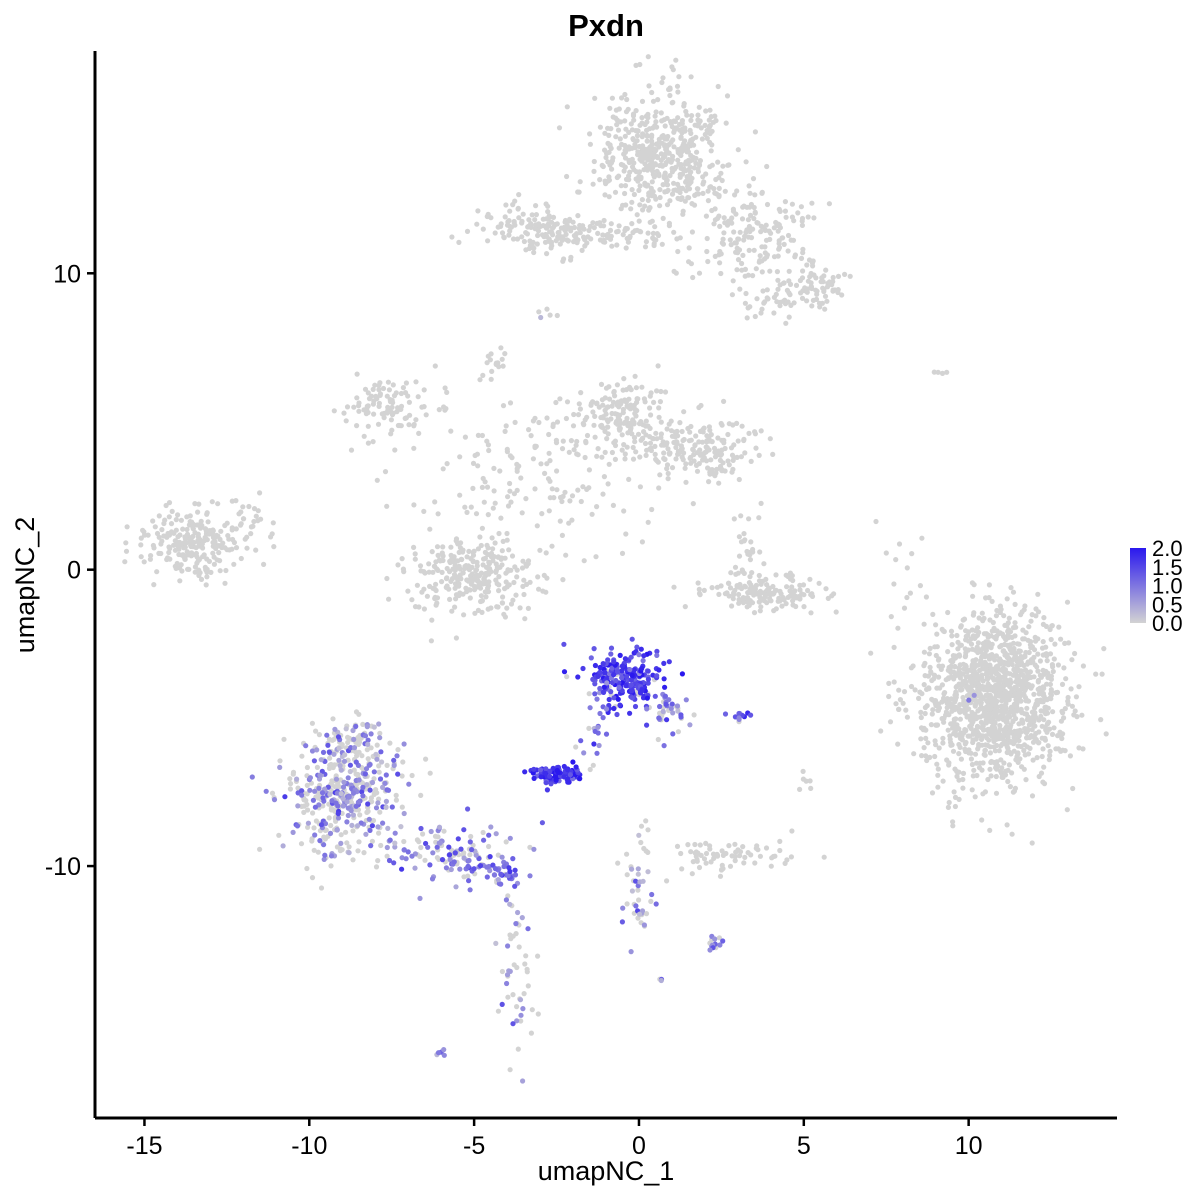  What do you see at coordinates (25, 585) in the screenshot?
I see `y-axis-title: umapNC_2` at bounding box center [25, 585].